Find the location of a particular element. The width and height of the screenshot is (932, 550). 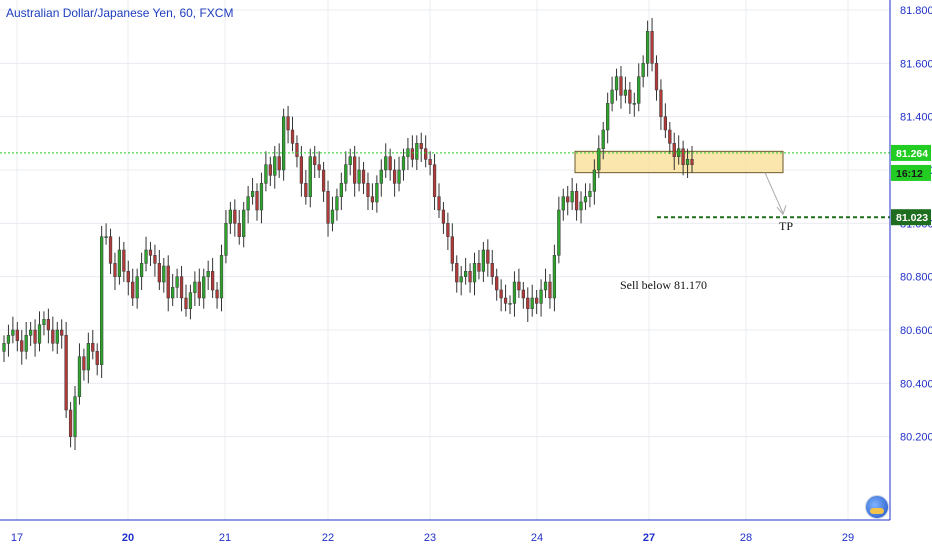

tp-annotation: TP is located at coordinates (786, 226).